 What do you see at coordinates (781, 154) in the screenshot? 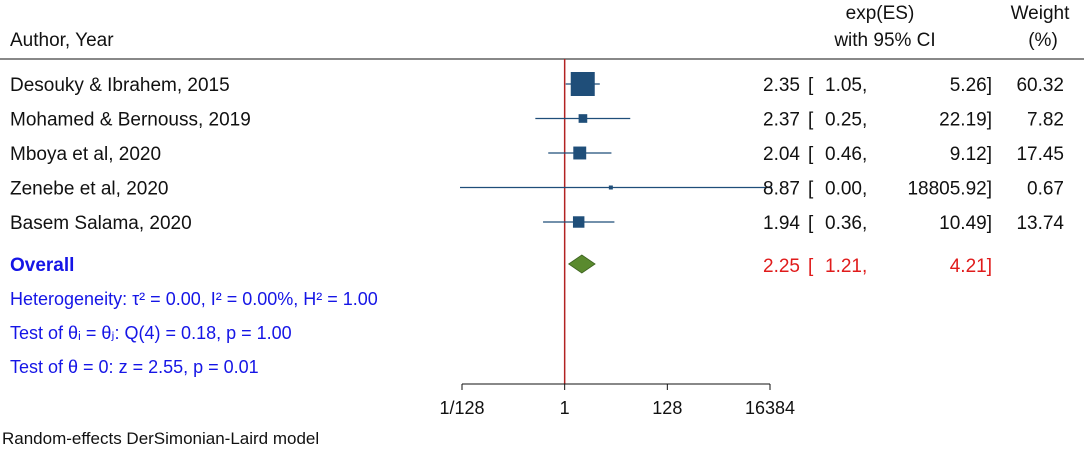
I see `effect-size-text: 2.04` at bounding box center [781, 154].